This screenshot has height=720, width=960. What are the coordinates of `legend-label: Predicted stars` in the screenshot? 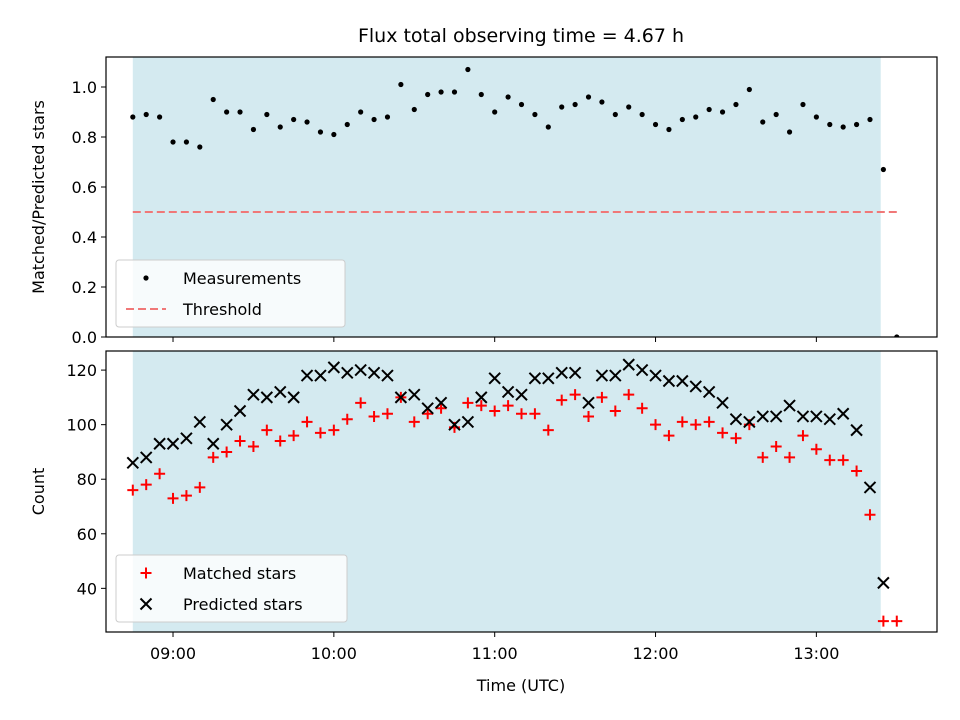 It's located at (243, 604).